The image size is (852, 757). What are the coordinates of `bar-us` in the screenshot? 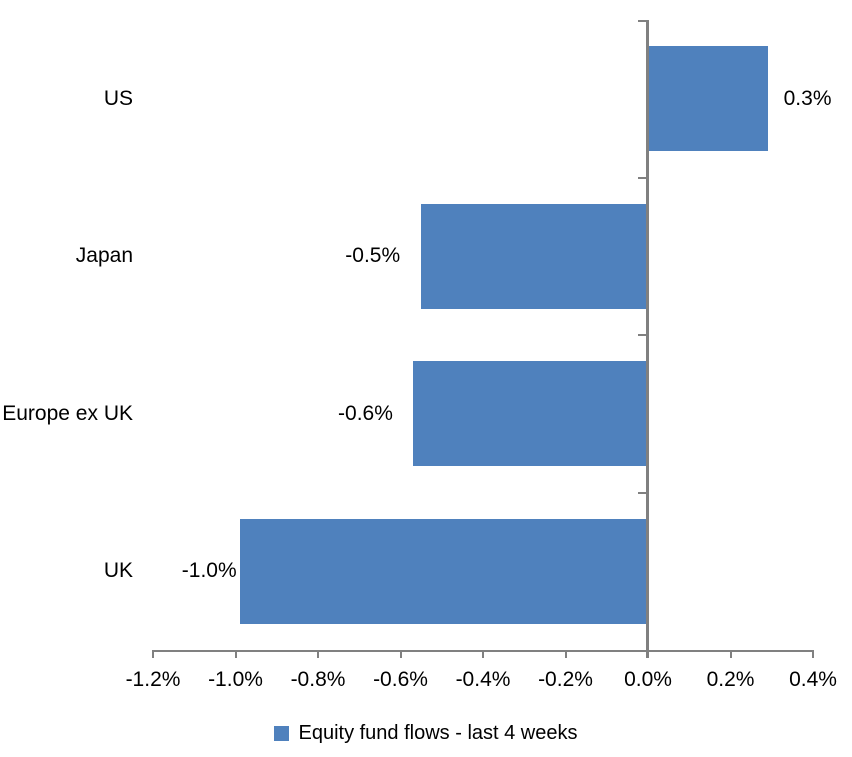 It's located at (708, 99).